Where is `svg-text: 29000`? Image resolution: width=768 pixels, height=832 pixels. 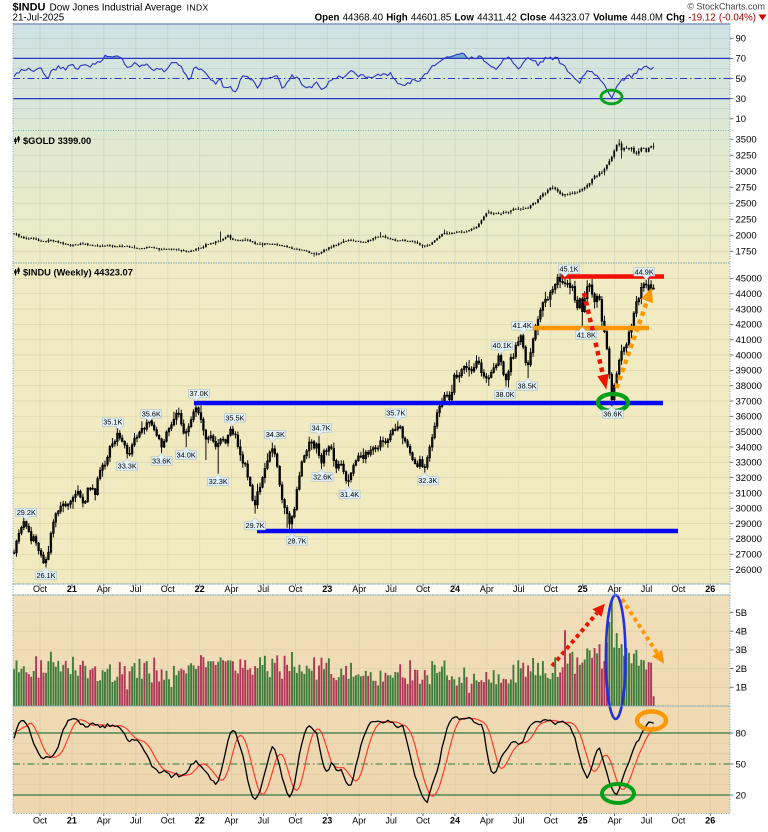
svg-text: 29000 is located at coordinates (749, 524).